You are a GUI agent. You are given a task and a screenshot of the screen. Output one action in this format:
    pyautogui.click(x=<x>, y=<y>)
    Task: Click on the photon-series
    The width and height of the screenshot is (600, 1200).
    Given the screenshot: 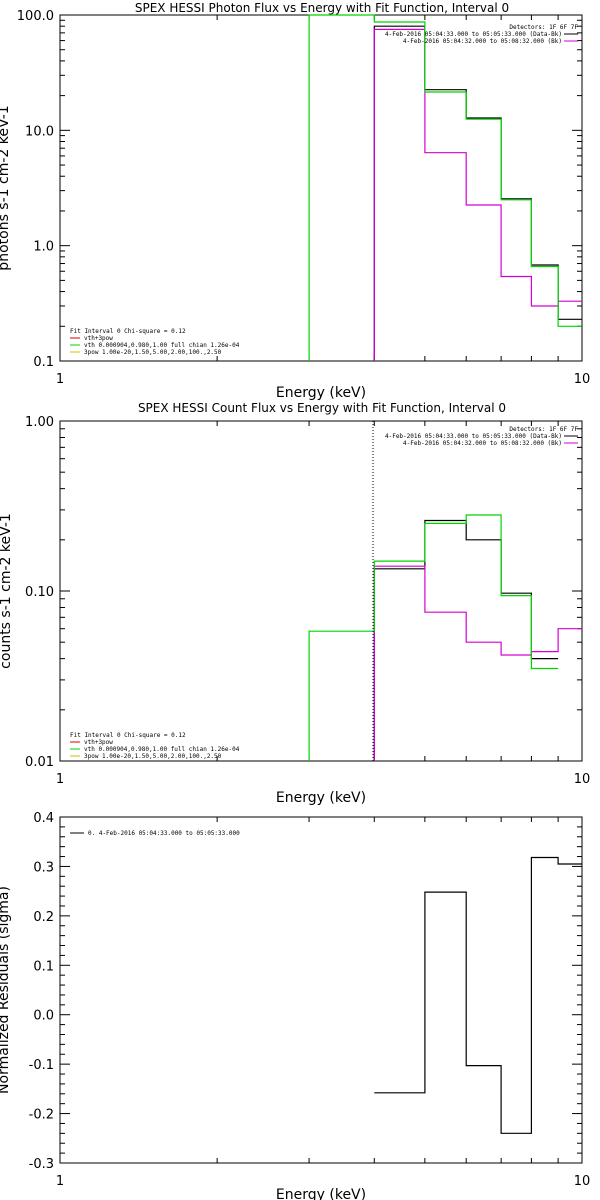 What is the action you would take?
    pyautogui.click(x=445, y=187)
    